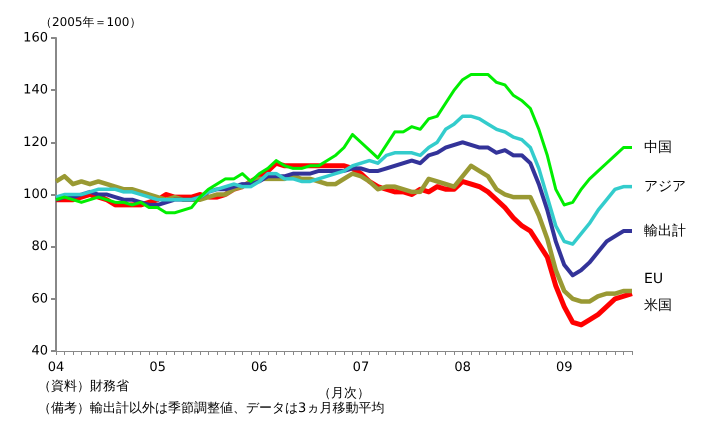 This screenshot has width=708, height=430. What do you see at coordinates (462, 367) in the screenshot?
I see `x-tick-label: 08` at bounding box center [462, 367].